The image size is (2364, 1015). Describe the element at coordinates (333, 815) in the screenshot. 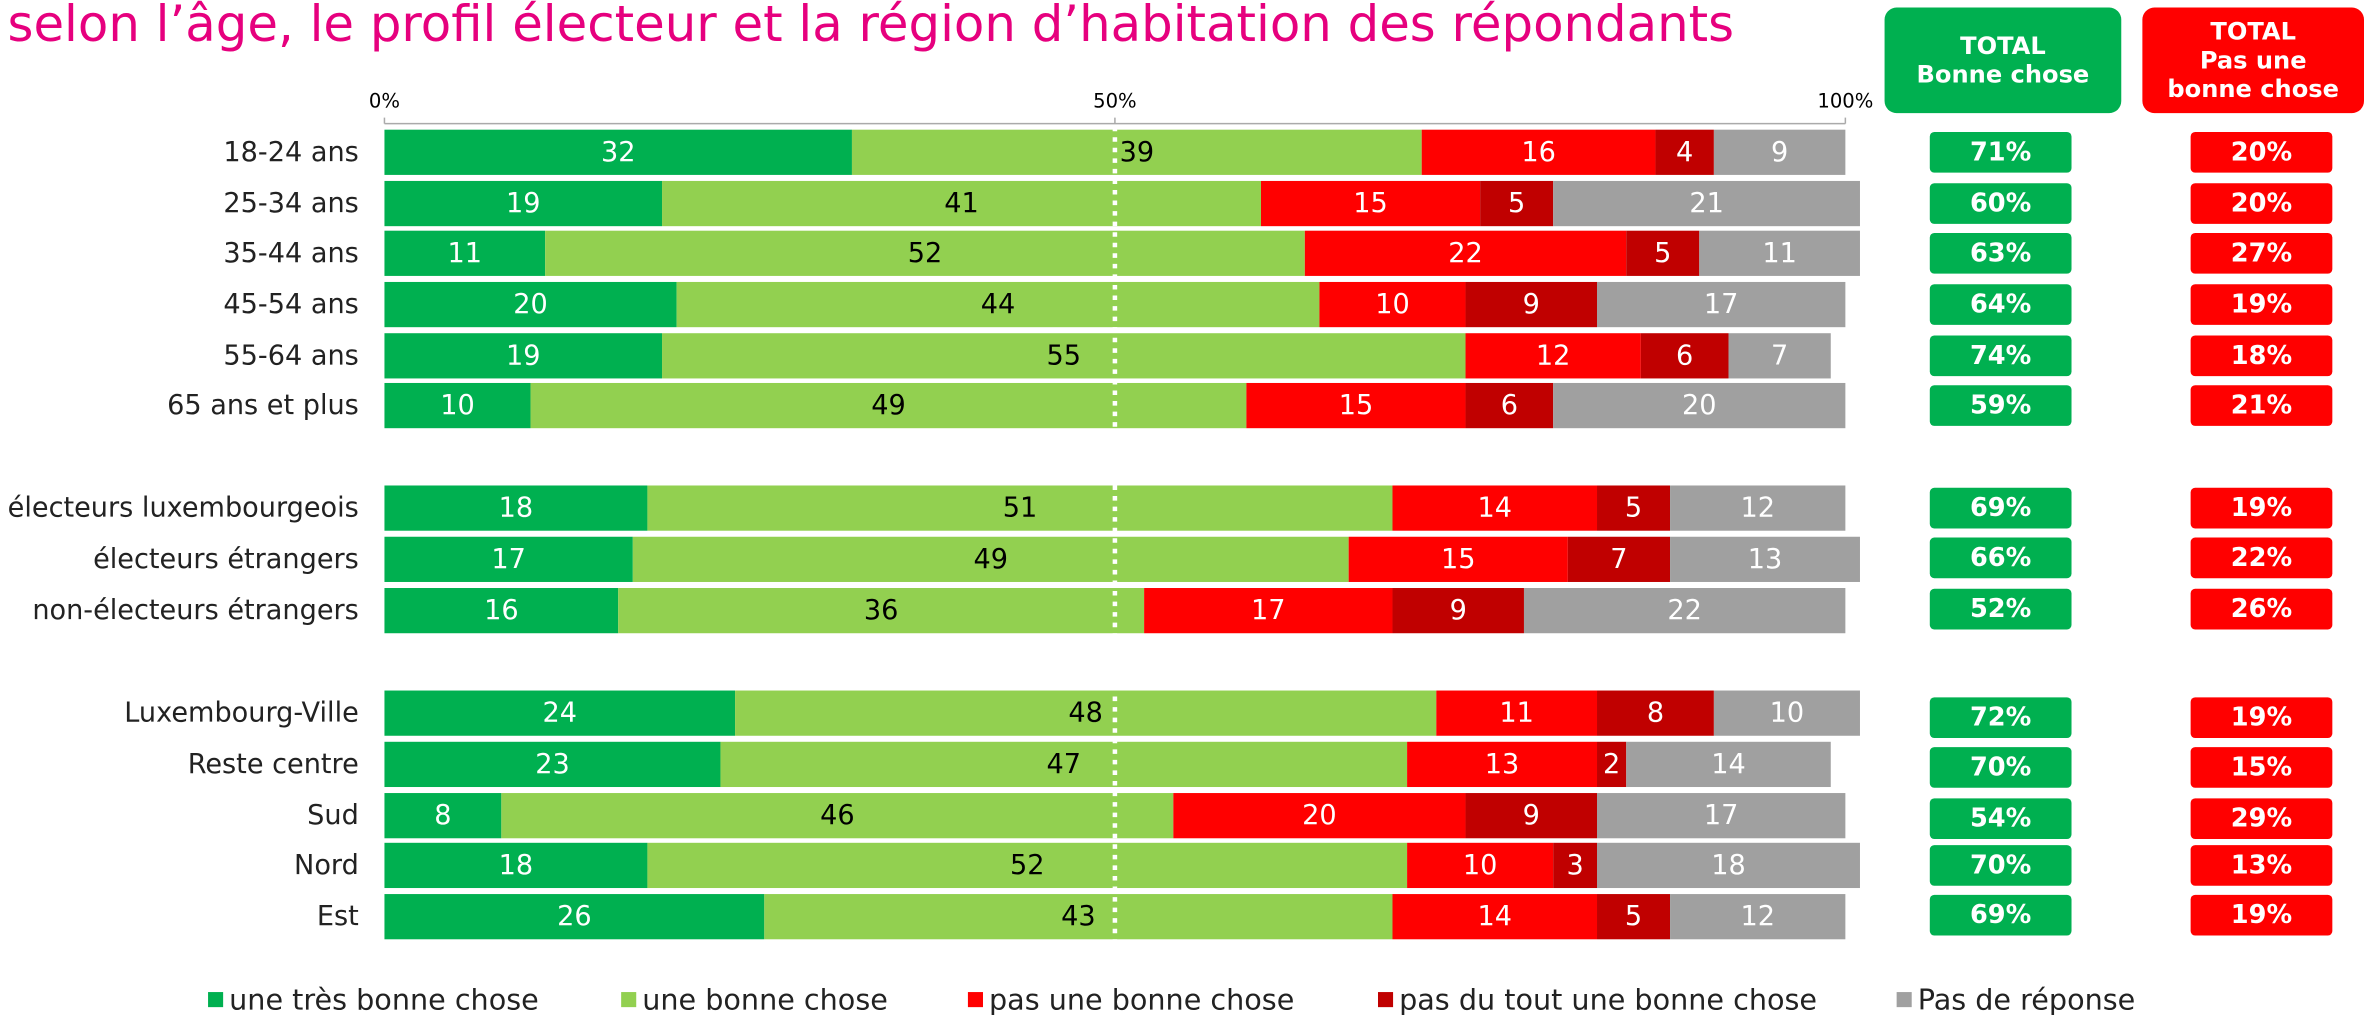

I see `y-tick-label: Sud` at that location.